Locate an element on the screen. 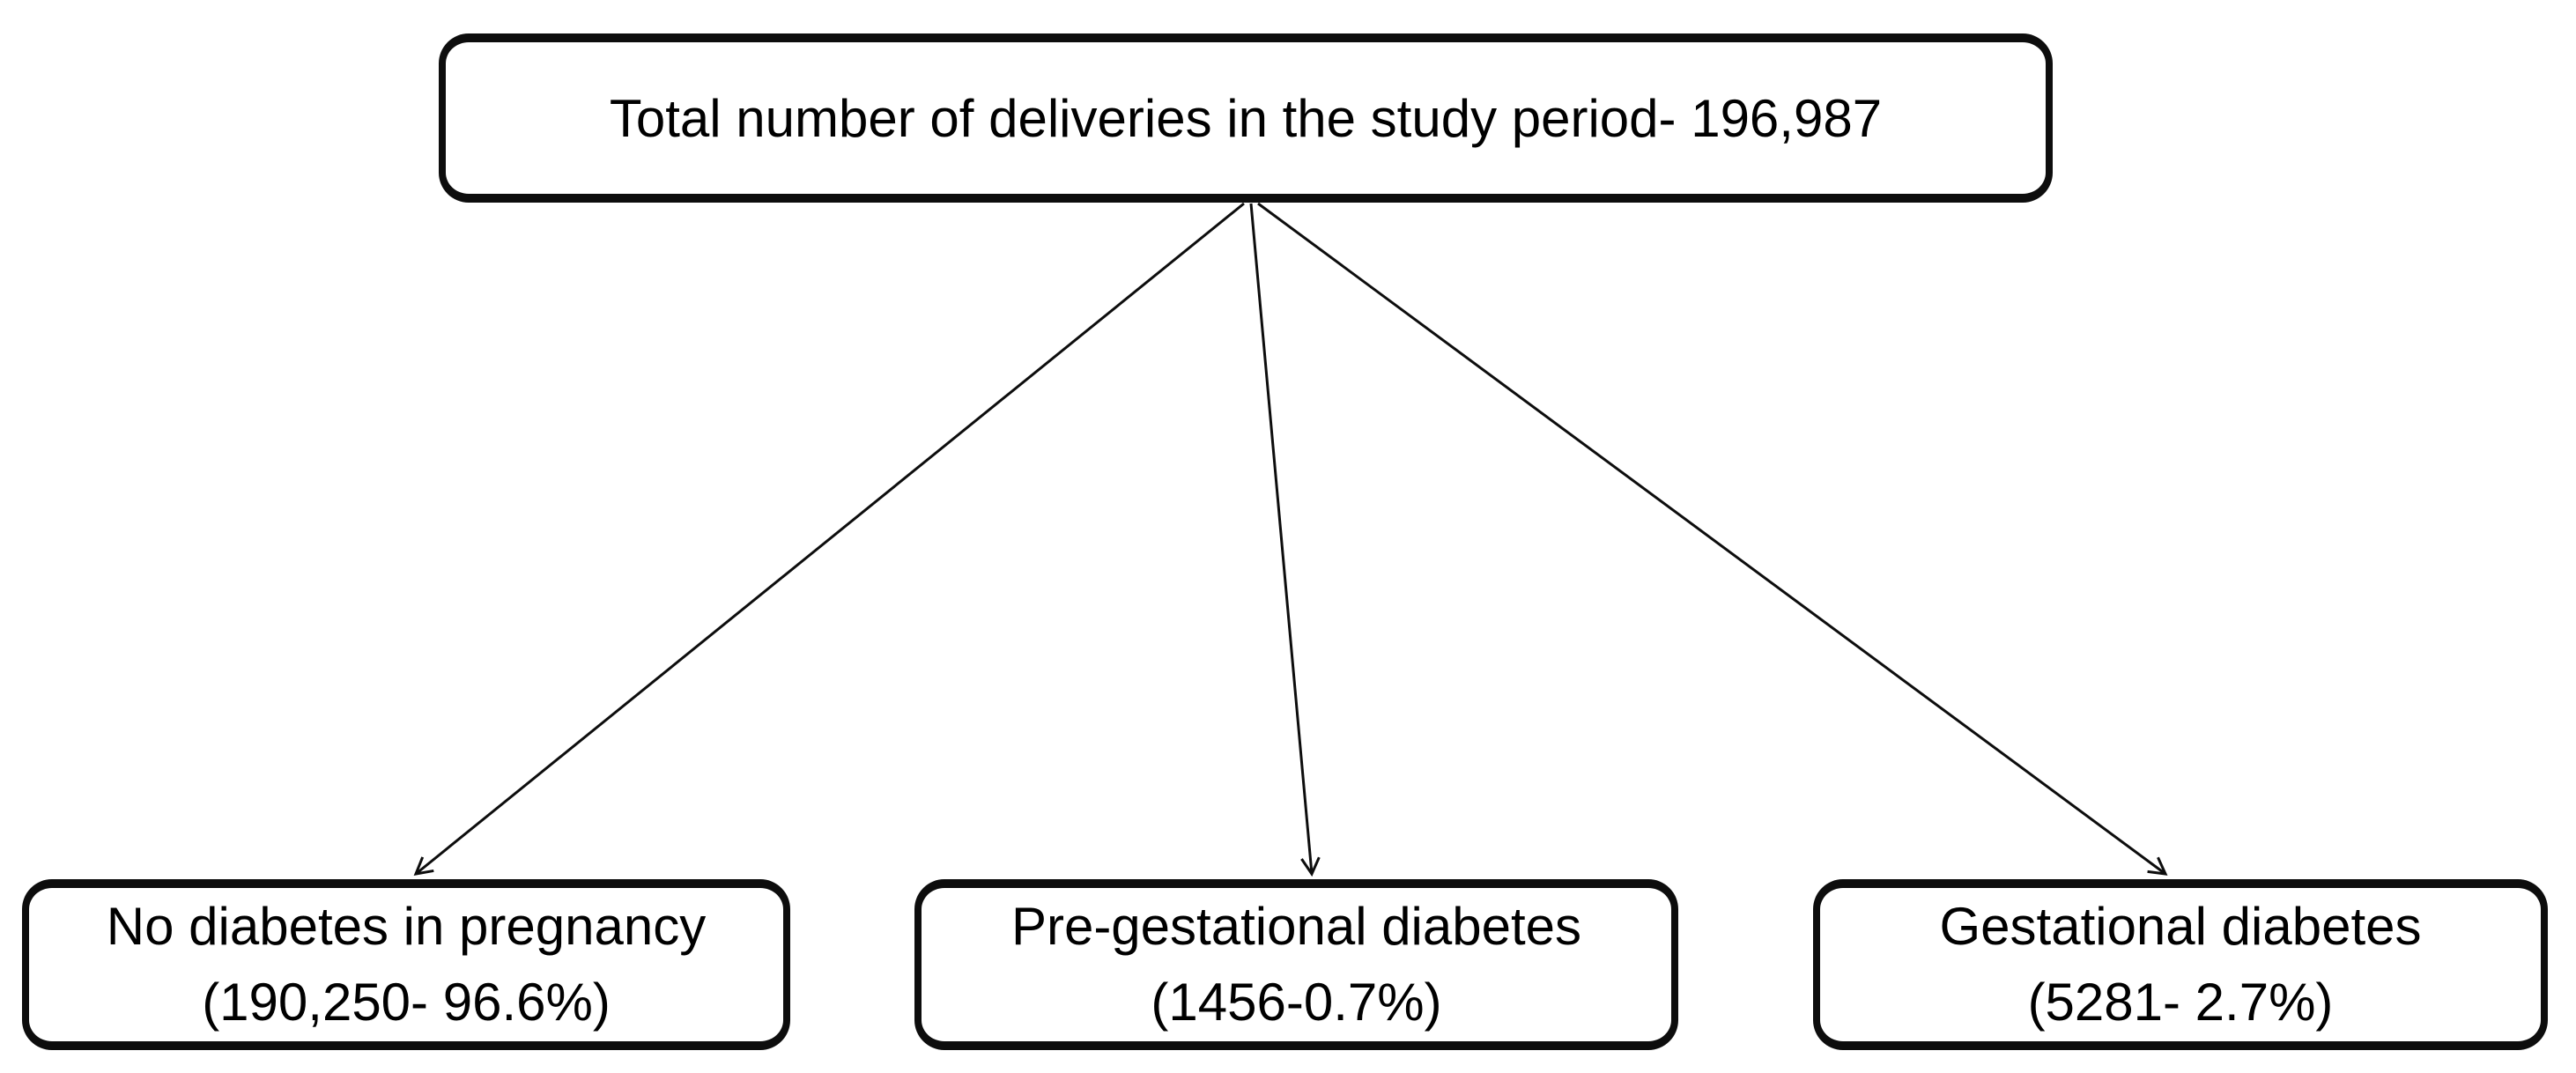 The height and width of the screenshot is (1073, 2576). node-gestational-diabetes-label: Gestational diabetes is located at coordinates (2180, 926).